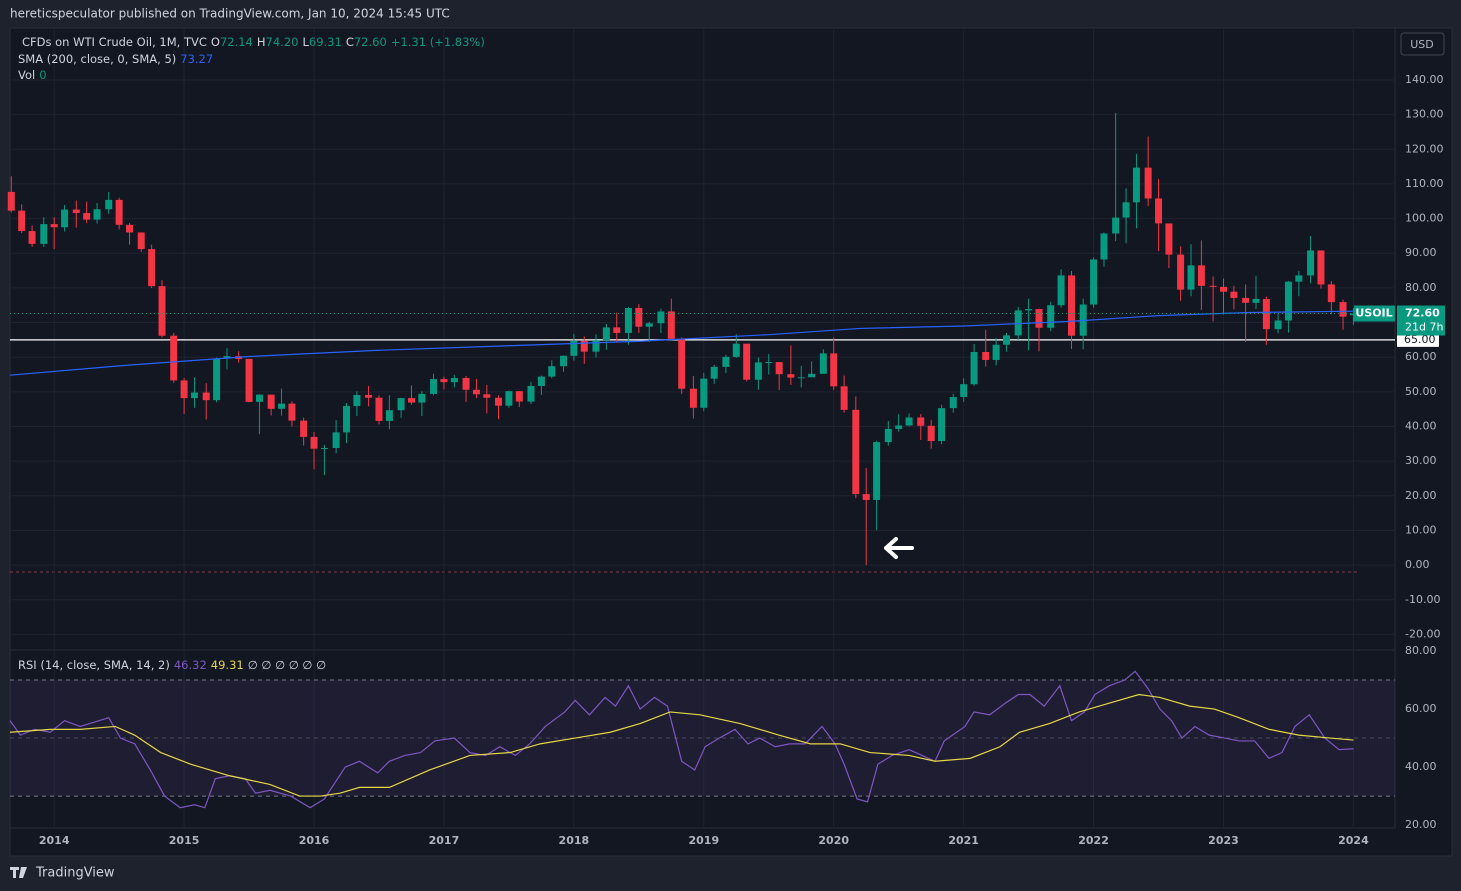 The height and width of the screenshot is (891, 1461). I want to click on y-tick-label: 100.00, so click(1424, 218).